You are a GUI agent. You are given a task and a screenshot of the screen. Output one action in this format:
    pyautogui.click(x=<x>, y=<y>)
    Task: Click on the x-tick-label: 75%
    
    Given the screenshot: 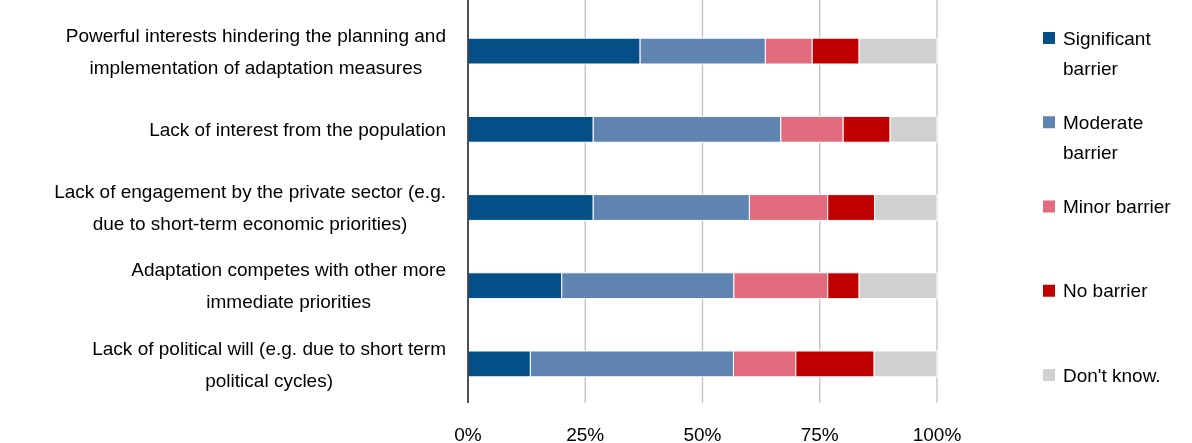 What is the action you would take?
    pyautogui.click(x=819, y=433)
    